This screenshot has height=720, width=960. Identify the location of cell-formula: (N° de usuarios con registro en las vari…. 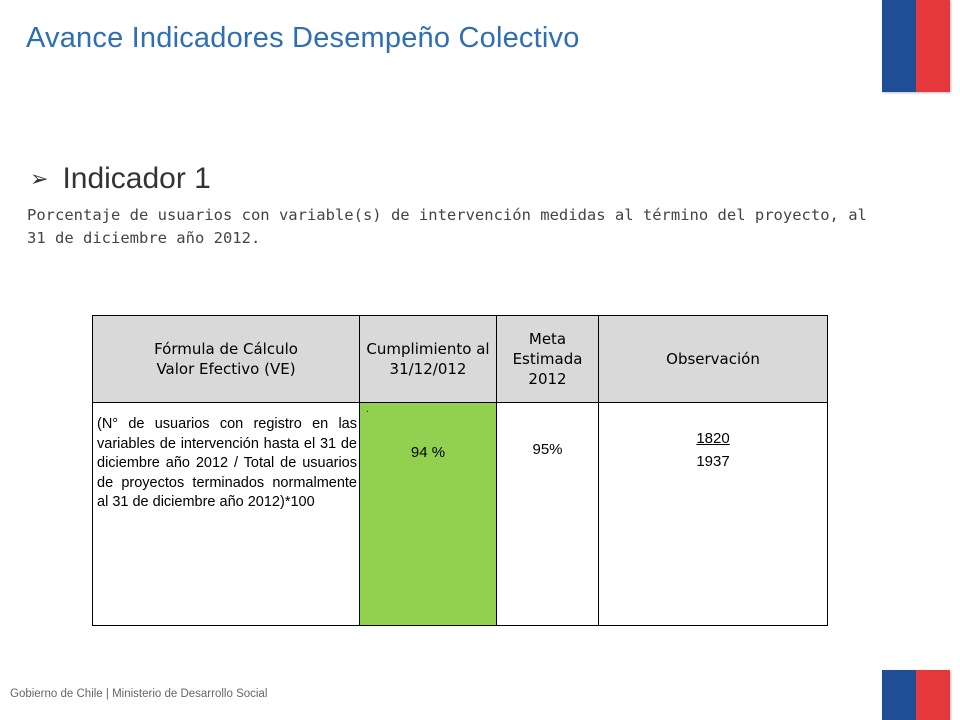
(226, 514).